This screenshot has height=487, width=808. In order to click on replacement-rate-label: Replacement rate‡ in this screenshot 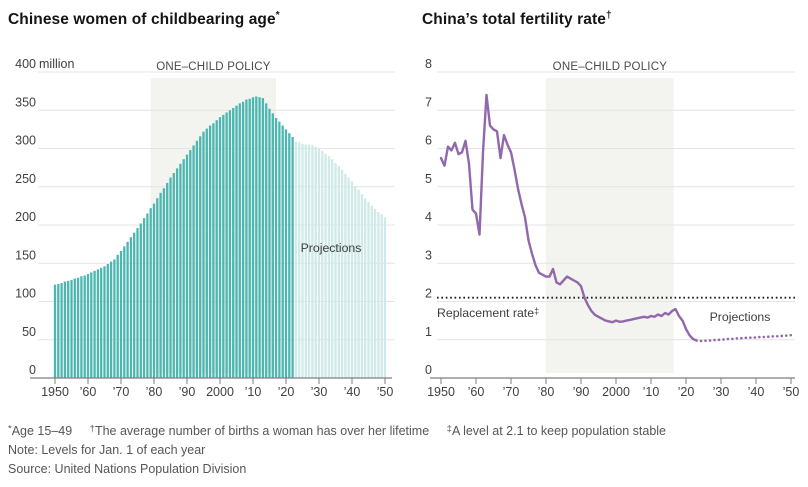, I will do `click(488, 313)`.